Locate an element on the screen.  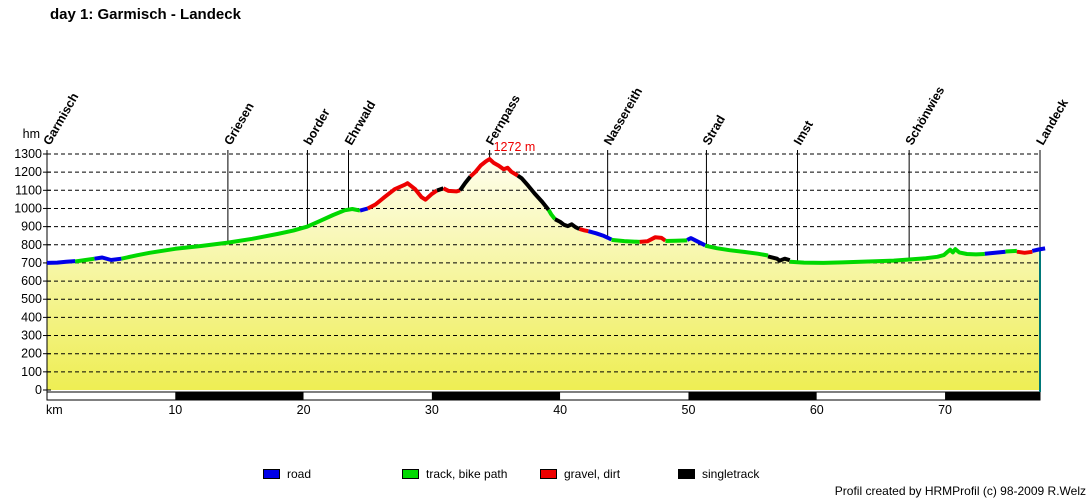
x-tick-label-70: 70 is located at coordinates (945, 410).